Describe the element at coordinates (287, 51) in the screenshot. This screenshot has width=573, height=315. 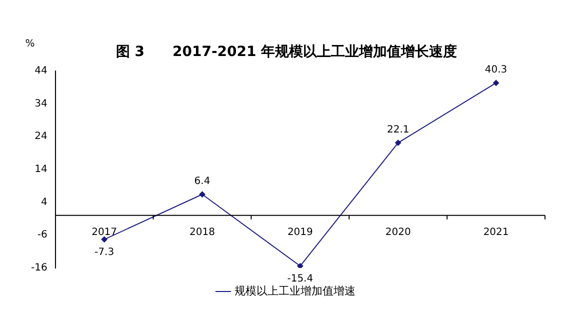
I see `chart-title: 图 3 2017-2021 年规模以上工业增加值增长速度` at that location.